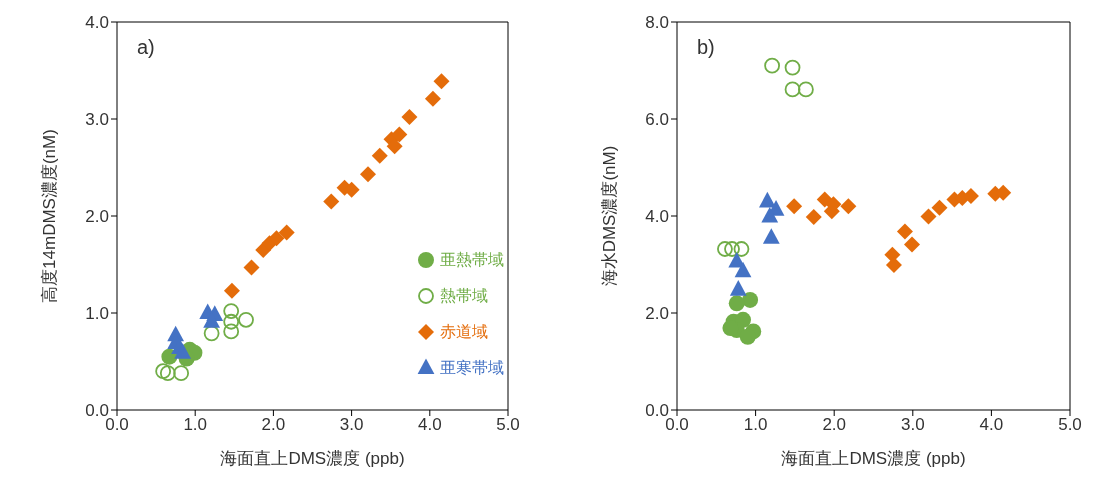  Describe the element at coordinates (657, 120) in the screenshot. I see `y-tick-label: 6.0` at that location.